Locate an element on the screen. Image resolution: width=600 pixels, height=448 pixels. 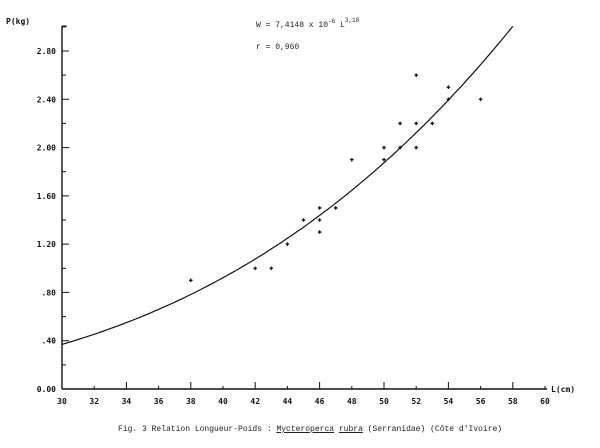
equation-exponent: -6 is located at coordinates (332, 21).